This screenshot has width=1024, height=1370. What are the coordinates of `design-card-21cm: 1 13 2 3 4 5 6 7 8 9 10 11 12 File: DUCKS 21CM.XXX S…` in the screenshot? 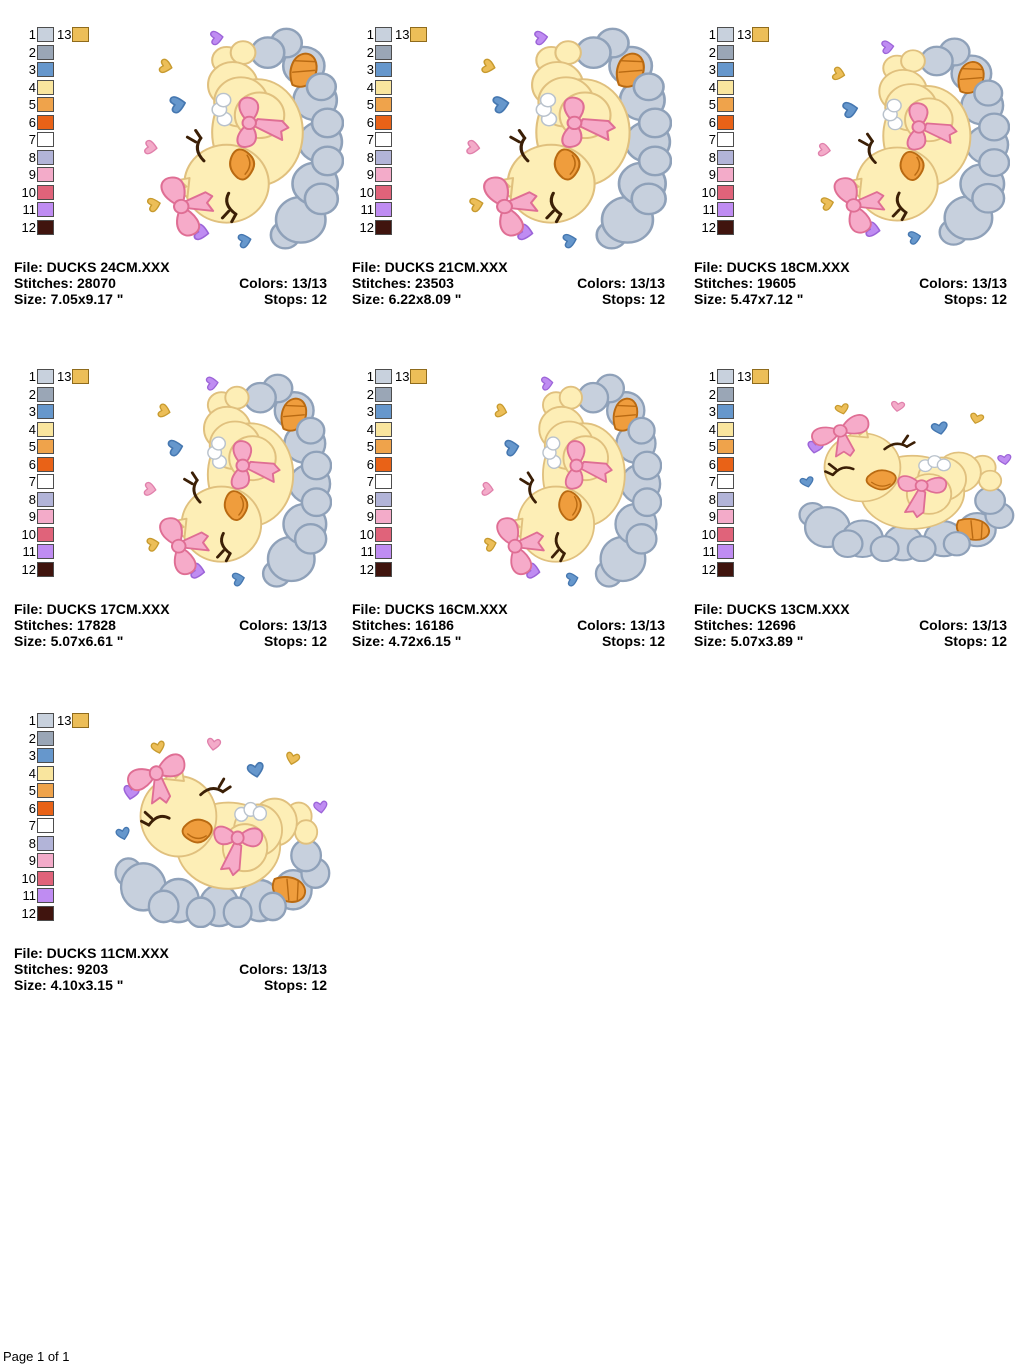 It's located at (509, 166).